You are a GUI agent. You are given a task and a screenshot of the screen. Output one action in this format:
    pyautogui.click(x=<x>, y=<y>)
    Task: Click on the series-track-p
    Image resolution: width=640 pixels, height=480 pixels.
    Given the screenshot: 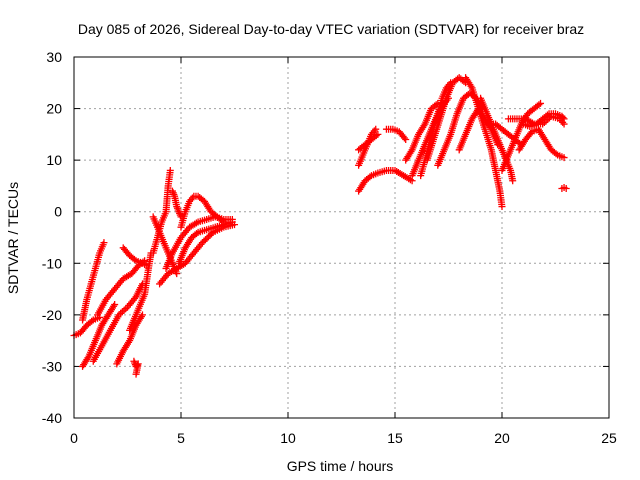 What is the action you would take?
    pyautogui.click(x=176, y=204)
    